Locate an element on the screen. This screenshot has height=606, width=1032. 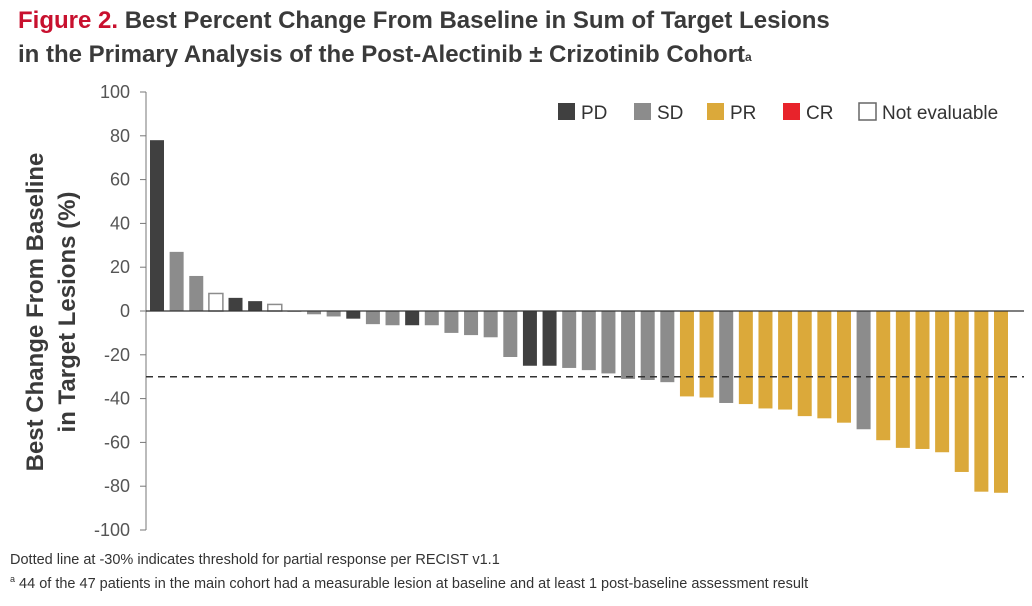
y-tick-label: -60 is located at coordinates (117, 442).